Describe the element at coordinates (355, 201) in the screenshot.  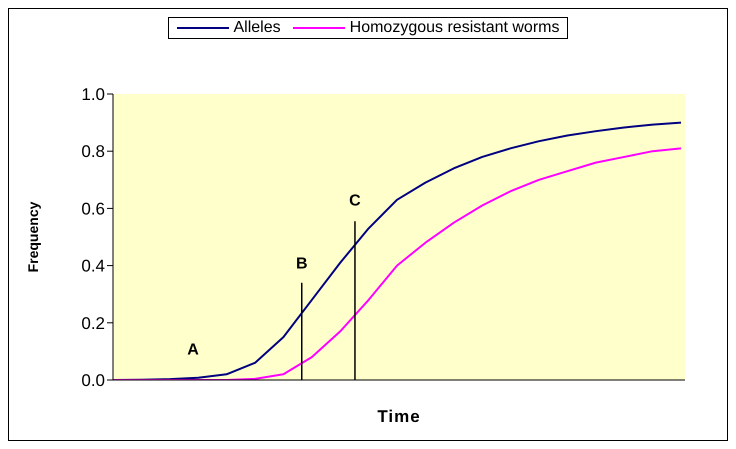
I see `annotation: C` at that location.